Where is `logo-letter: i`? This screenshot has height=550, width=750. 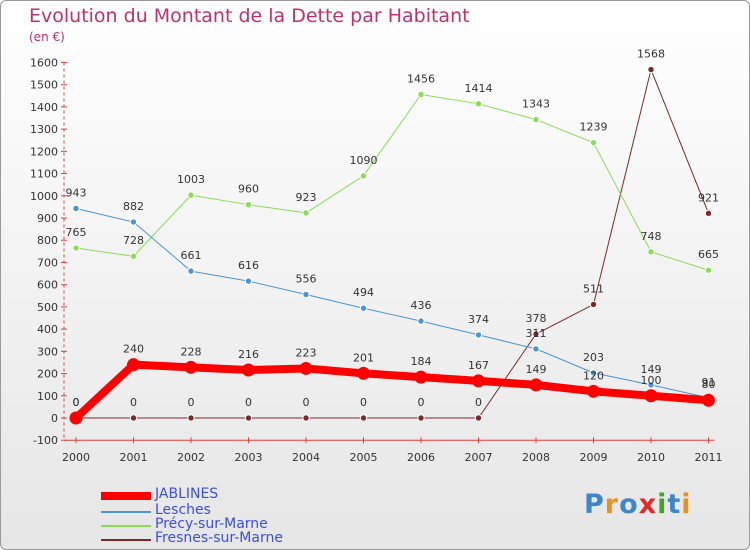 logo-letter: i is located at coordinates (686, 504).